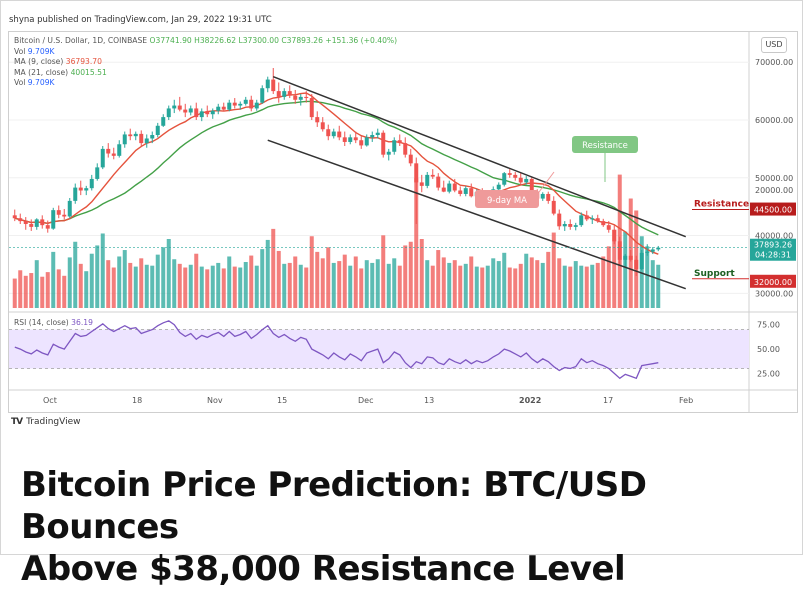 This screenshot has width=803, height=590. Describe the element at coordinates (20, 83) in the screenshot. I see `legend-vol2-label: Vol` at that location.